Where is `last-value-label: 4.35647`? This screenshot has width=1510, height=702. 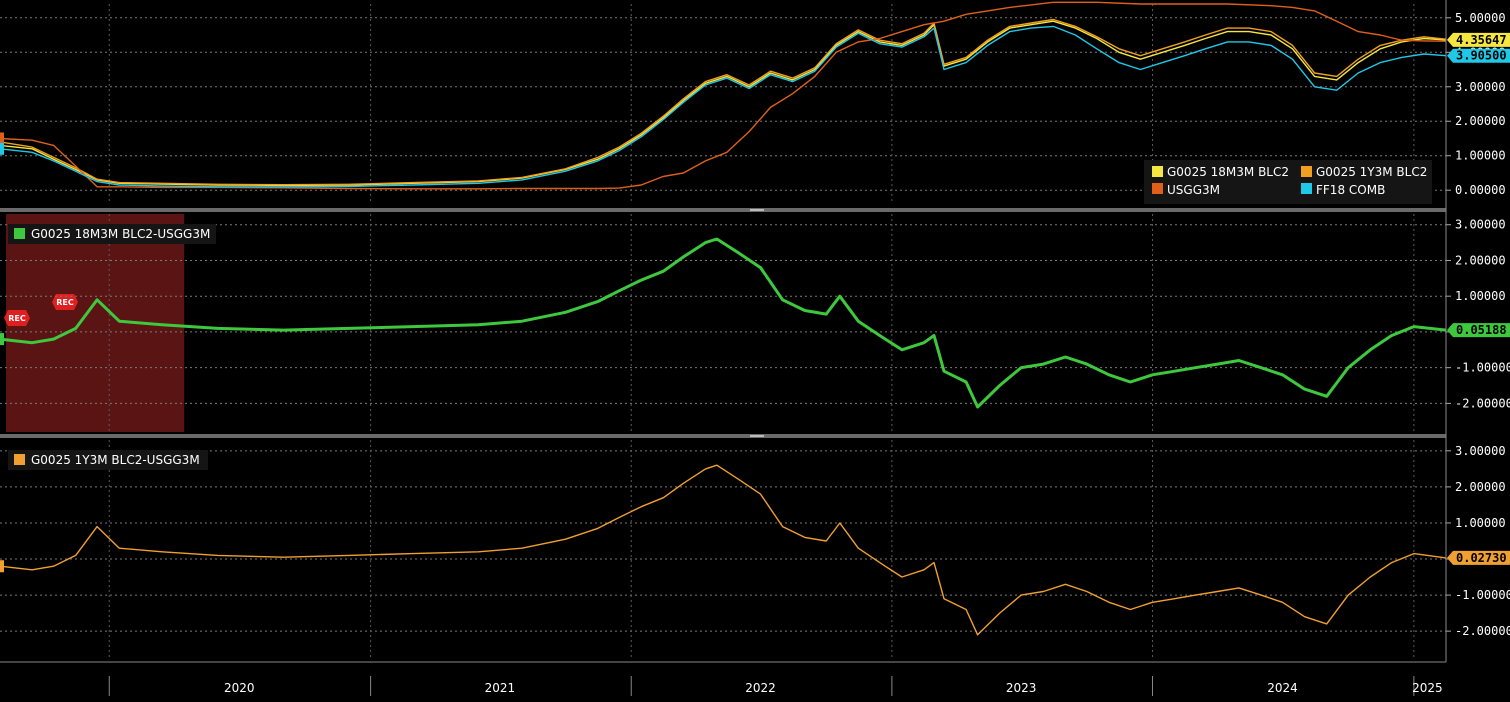 last-value-label: 4.35647 is located at coordinates (1481, 40).